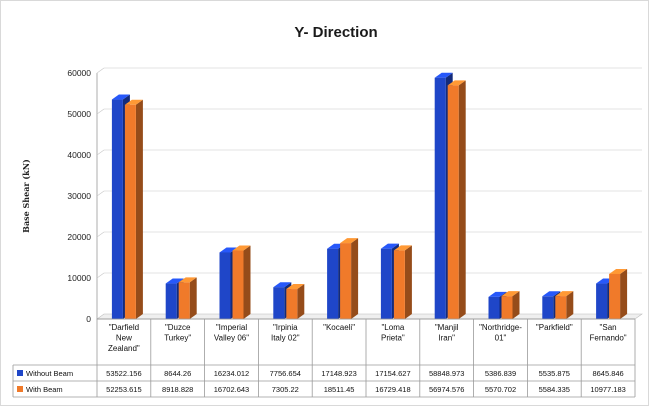  What do you see at coordinates (79, 114) in the screenshot?
I see `y-tick-label: 50000` at bounding box center [79, 114].